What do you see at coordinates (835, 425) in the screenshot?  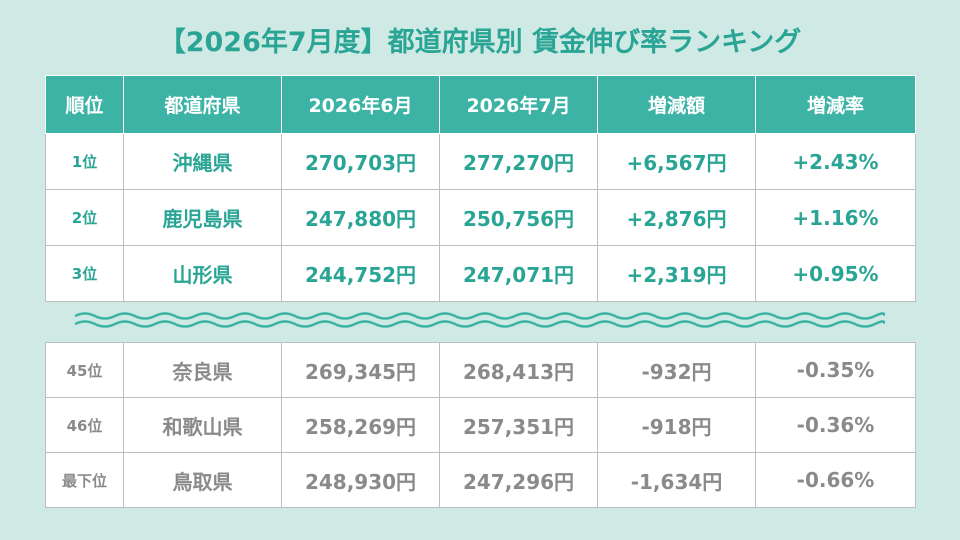 I see `rate-cell: -0.36%` at bounding box center [835, 425].